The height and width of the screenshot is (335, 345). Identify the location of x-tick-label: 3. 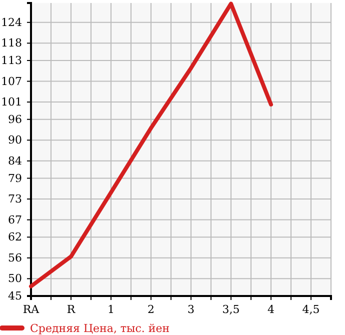
(191, 309).